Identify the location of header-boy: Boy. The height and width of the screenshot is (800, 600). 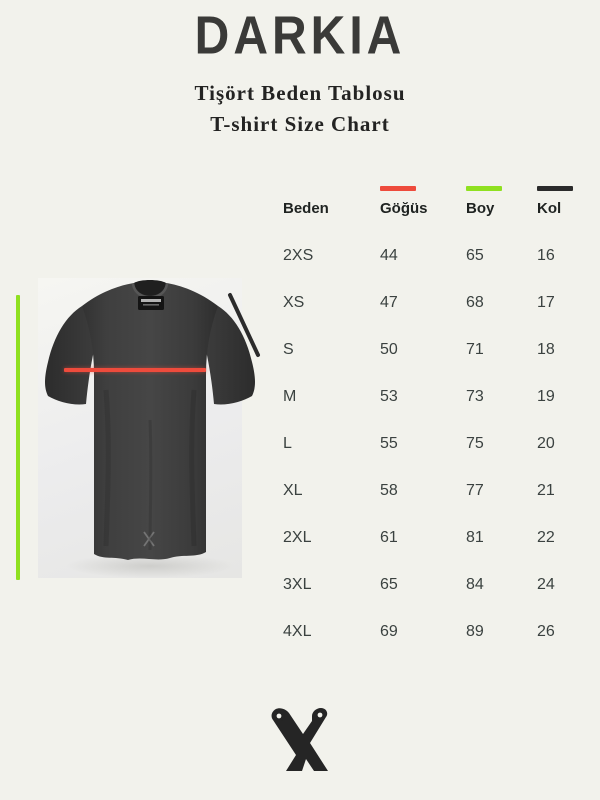
(480, 208).